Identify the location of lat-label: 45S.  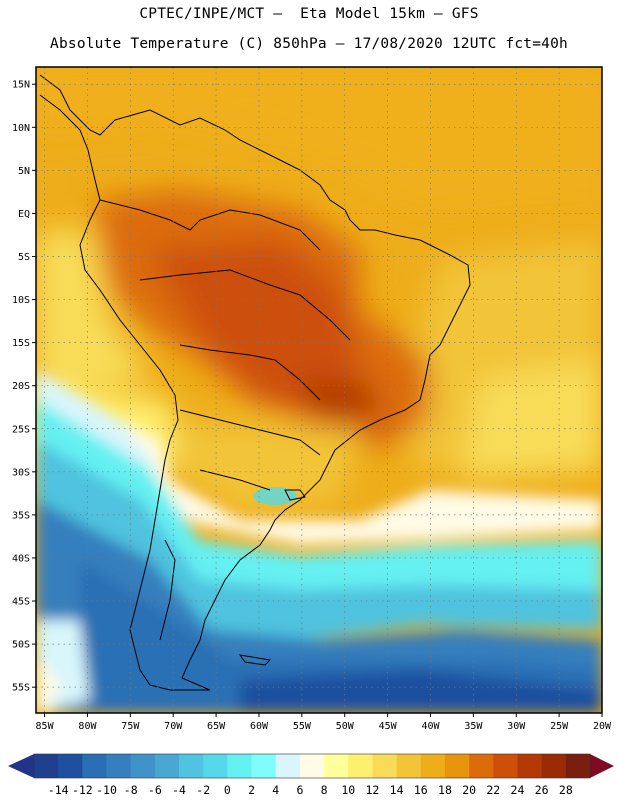
(21, 602).